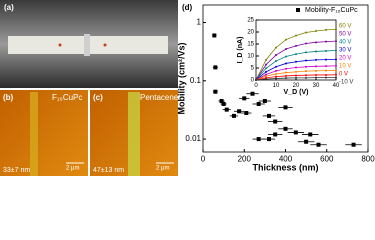 The width and height of the screenshot is (375, 240). Describe the element at coordinates (316, 86) in the screenshot. I see `x-tick-label: 30` at that location.